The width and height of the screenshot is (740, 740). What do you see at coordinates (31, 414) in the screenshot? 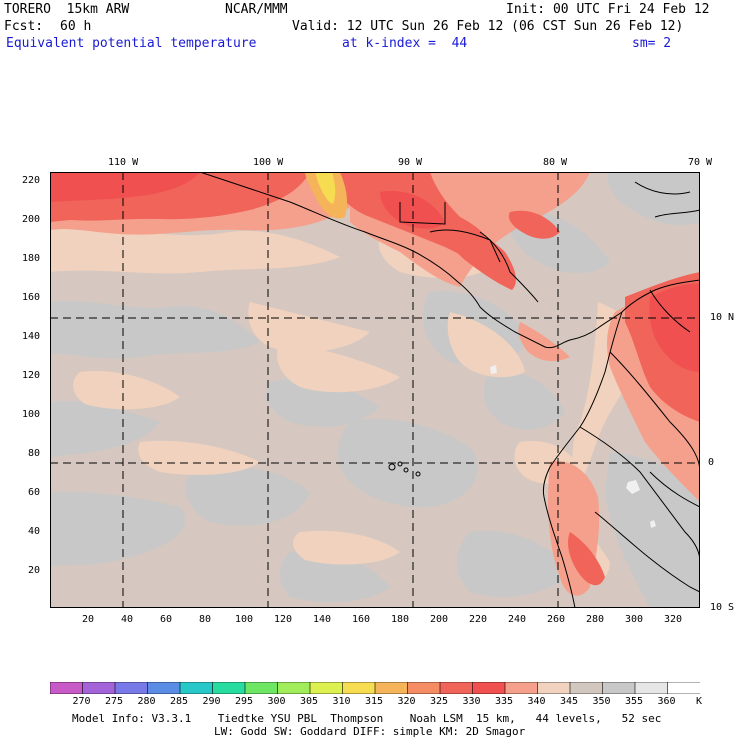
I see `y-tick: 100` at bounding box center [31, 414].